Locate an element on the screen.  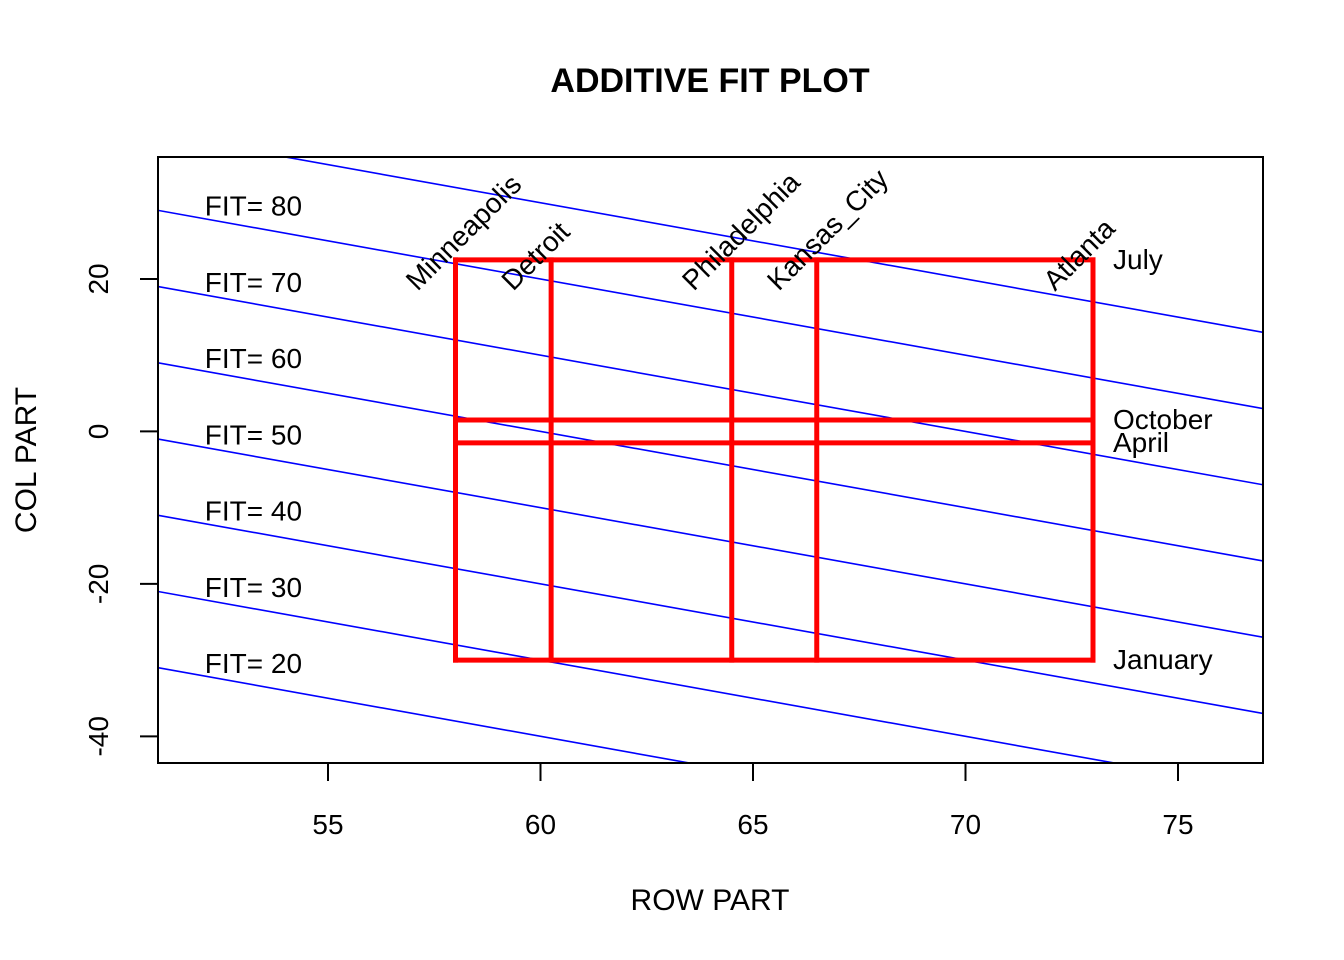
y-tick-label: -40 is located at coordinates (98, 736).